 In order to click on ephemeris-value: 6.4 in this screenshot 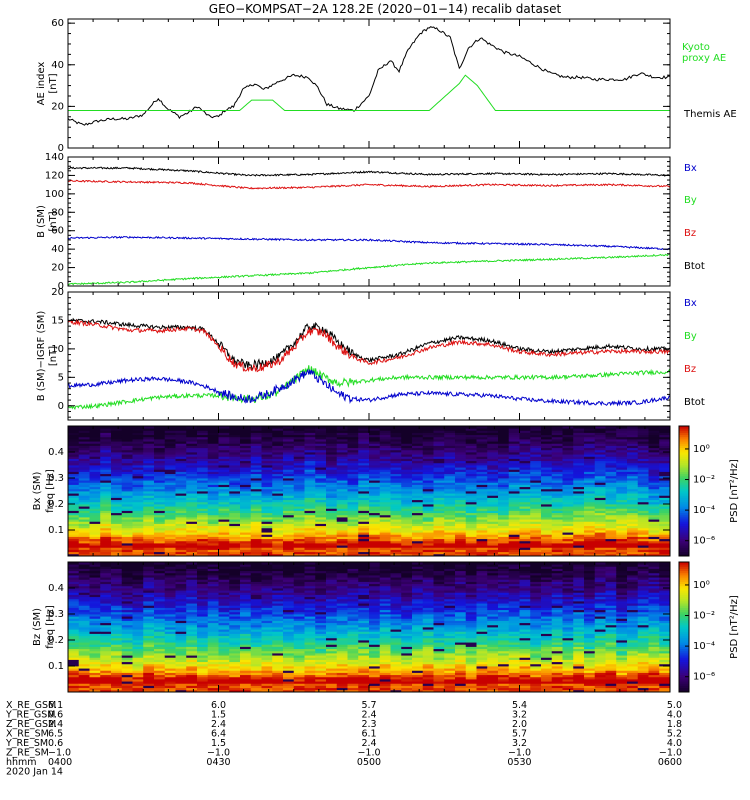, I will do `click(218, 734)`.